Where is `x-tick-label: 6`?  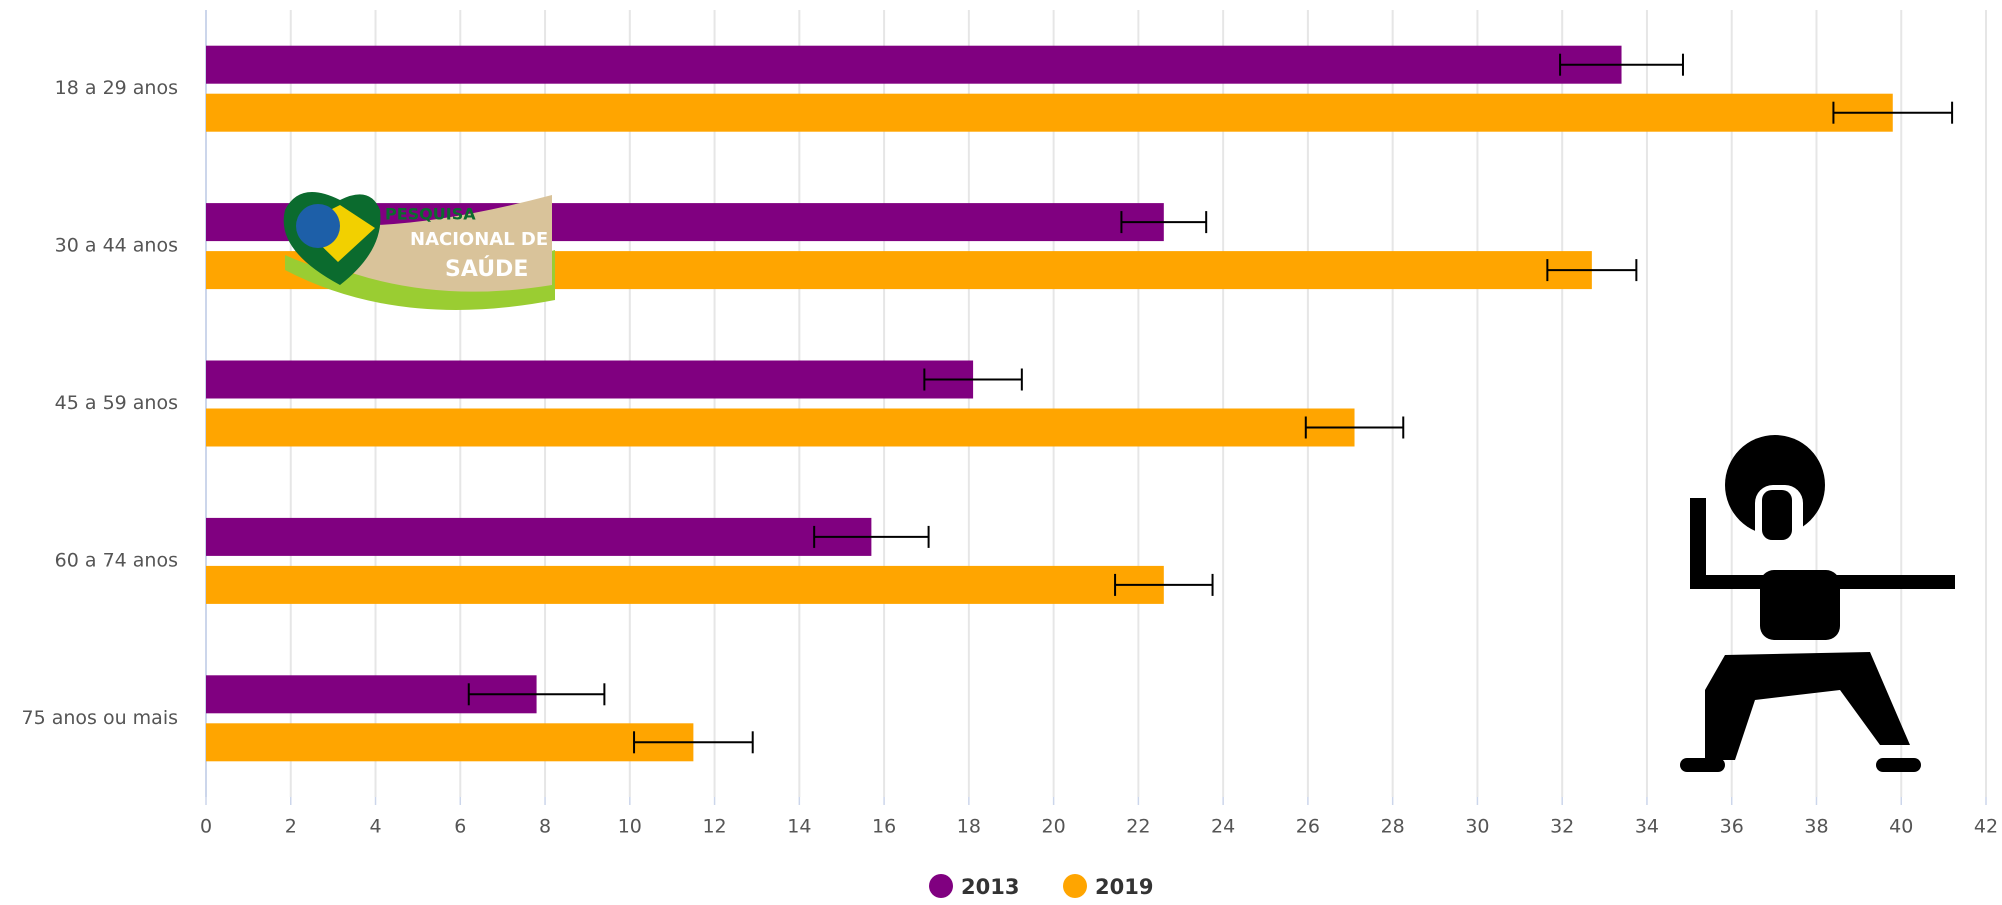
x-tick-label: 6 is located at coordinates (460, 827).